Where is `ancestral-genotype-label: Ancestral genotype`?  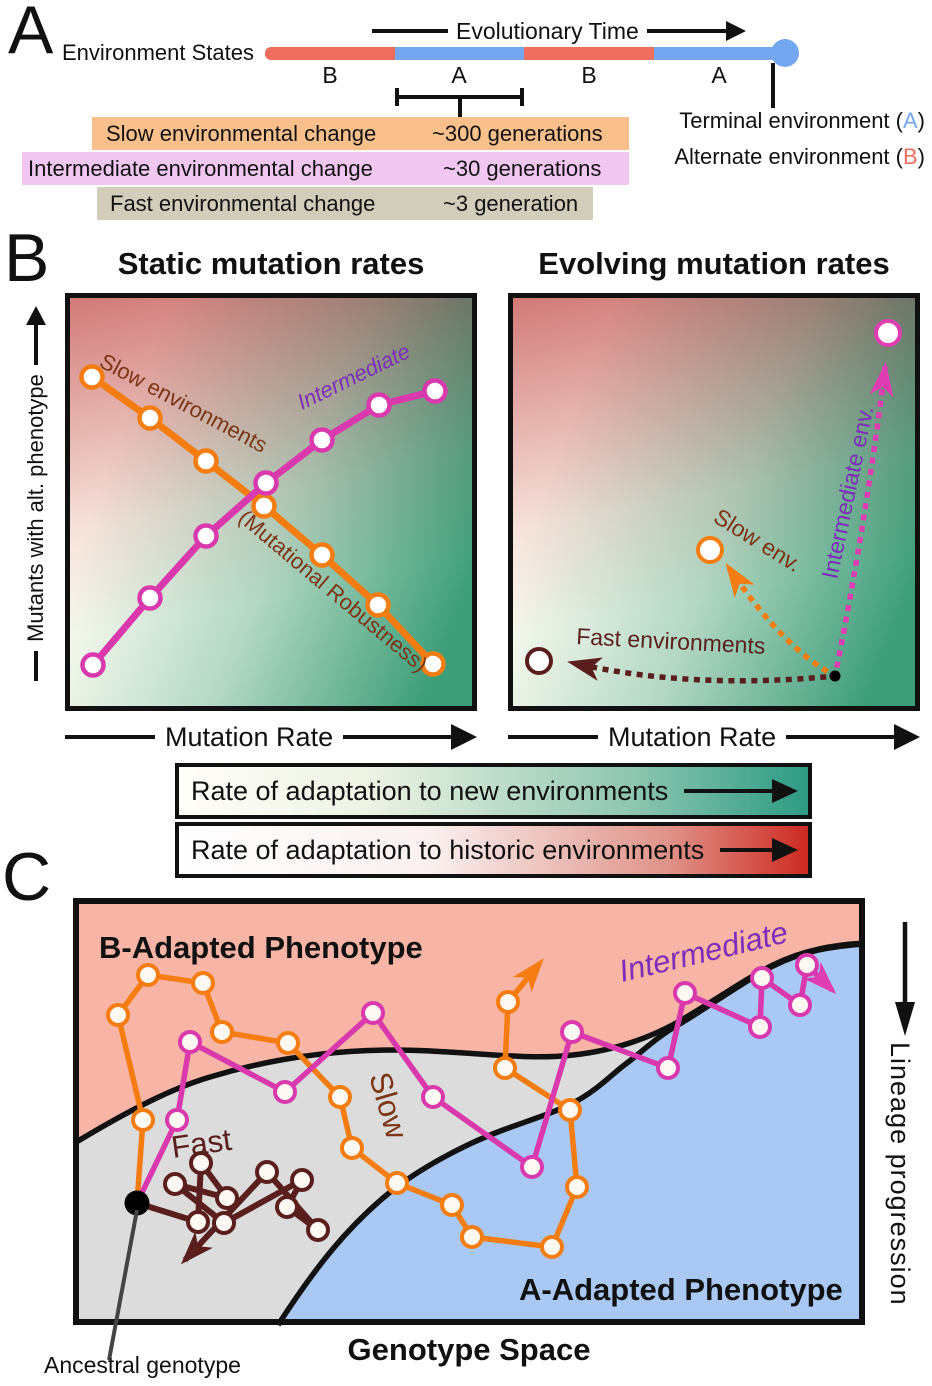 ancestral-genotype-label: Ancestral genotype is located at coordinates (142, 1365).